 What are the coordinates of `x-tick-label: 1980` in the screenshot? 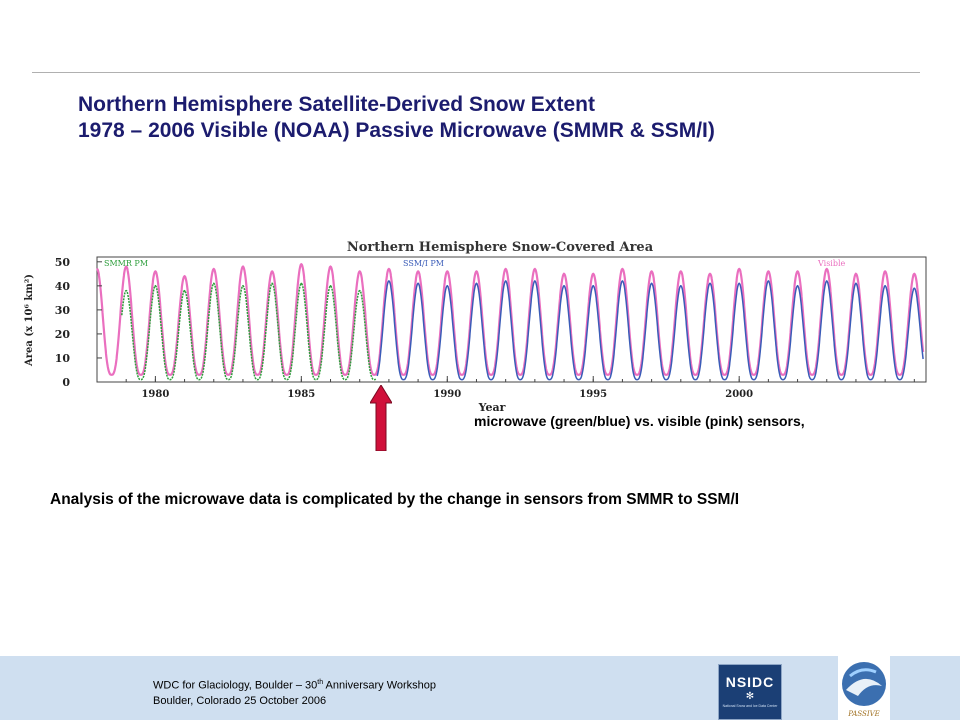 It's located at (155, 394).